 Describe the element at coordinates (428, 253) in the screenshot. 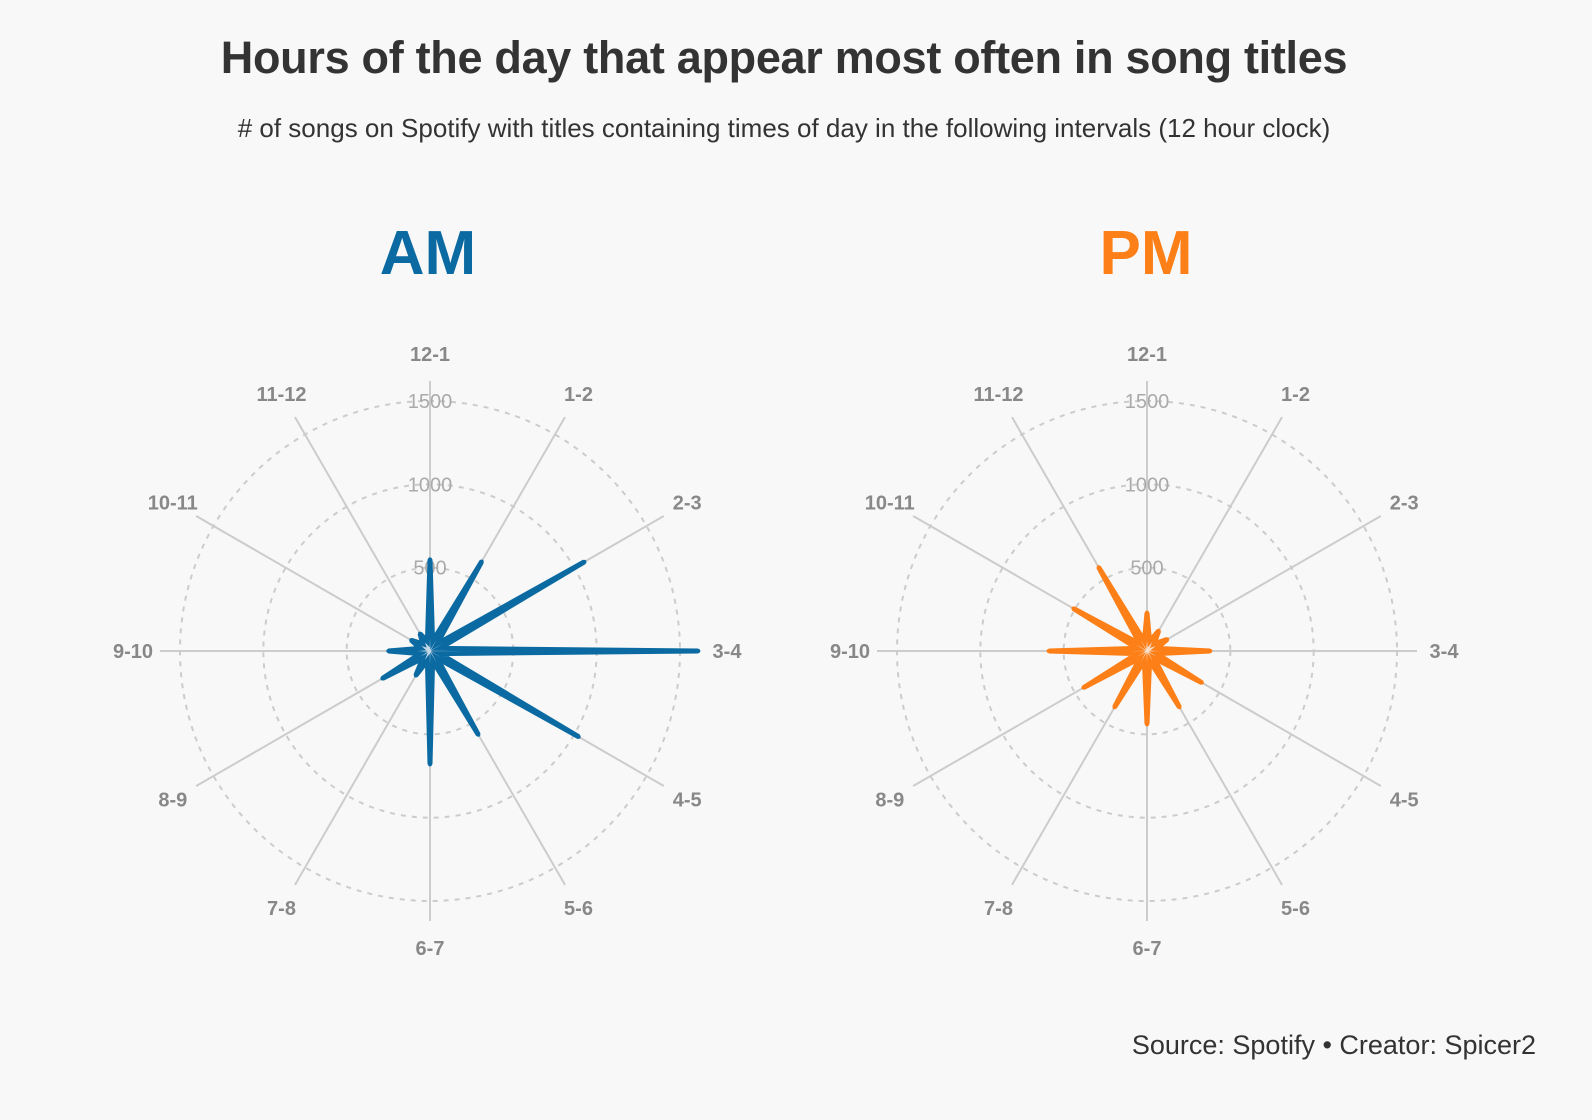

I see `am-panel-title: AM` at that location.